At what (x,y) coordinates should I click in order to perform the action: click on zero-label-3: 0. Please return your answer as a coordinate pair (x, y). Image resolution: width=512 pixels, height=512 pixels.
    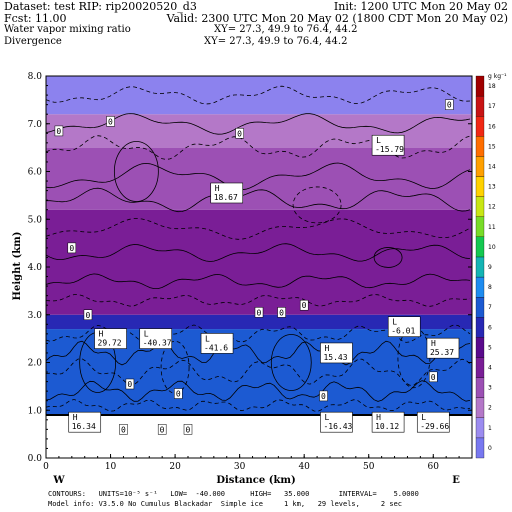
    Looking at the image, I should click on (71, 248).